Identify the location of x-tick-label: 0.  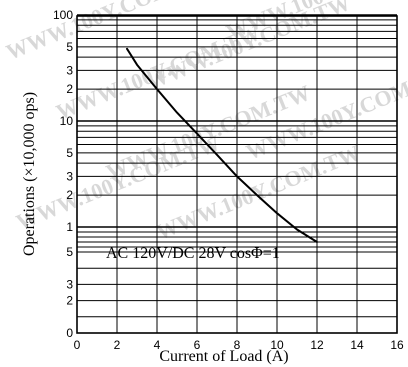
(77, 345).